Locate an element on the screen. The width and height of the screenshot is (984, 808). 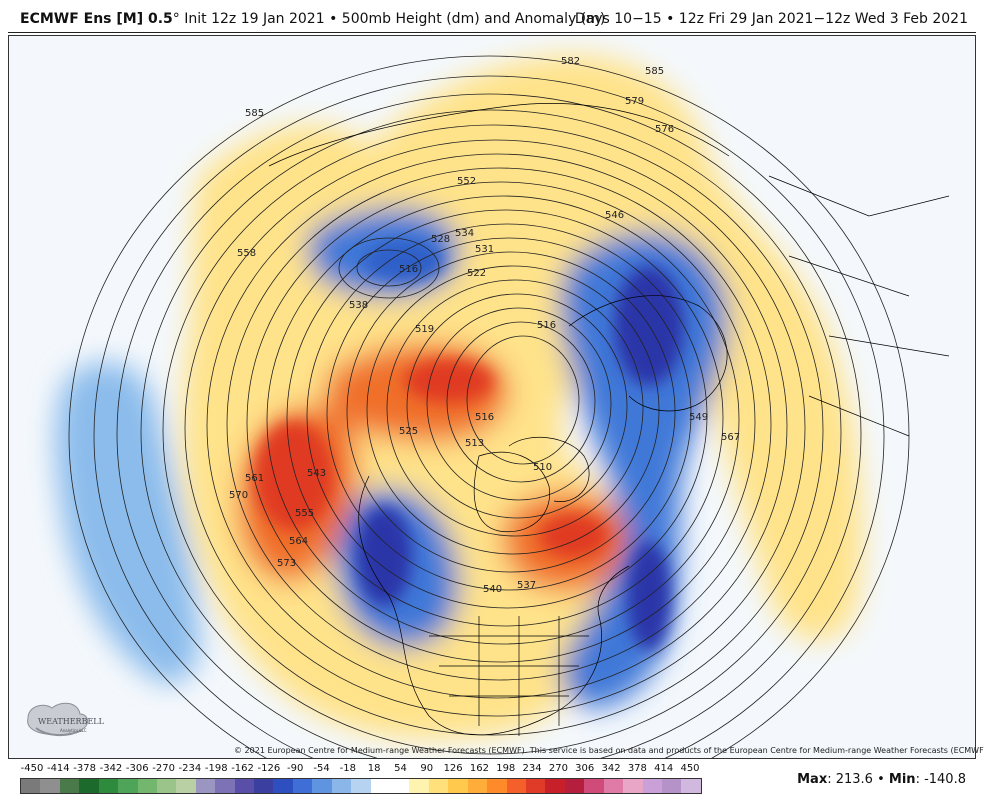
contour-label: 570 is located at coordinates (238, 495).